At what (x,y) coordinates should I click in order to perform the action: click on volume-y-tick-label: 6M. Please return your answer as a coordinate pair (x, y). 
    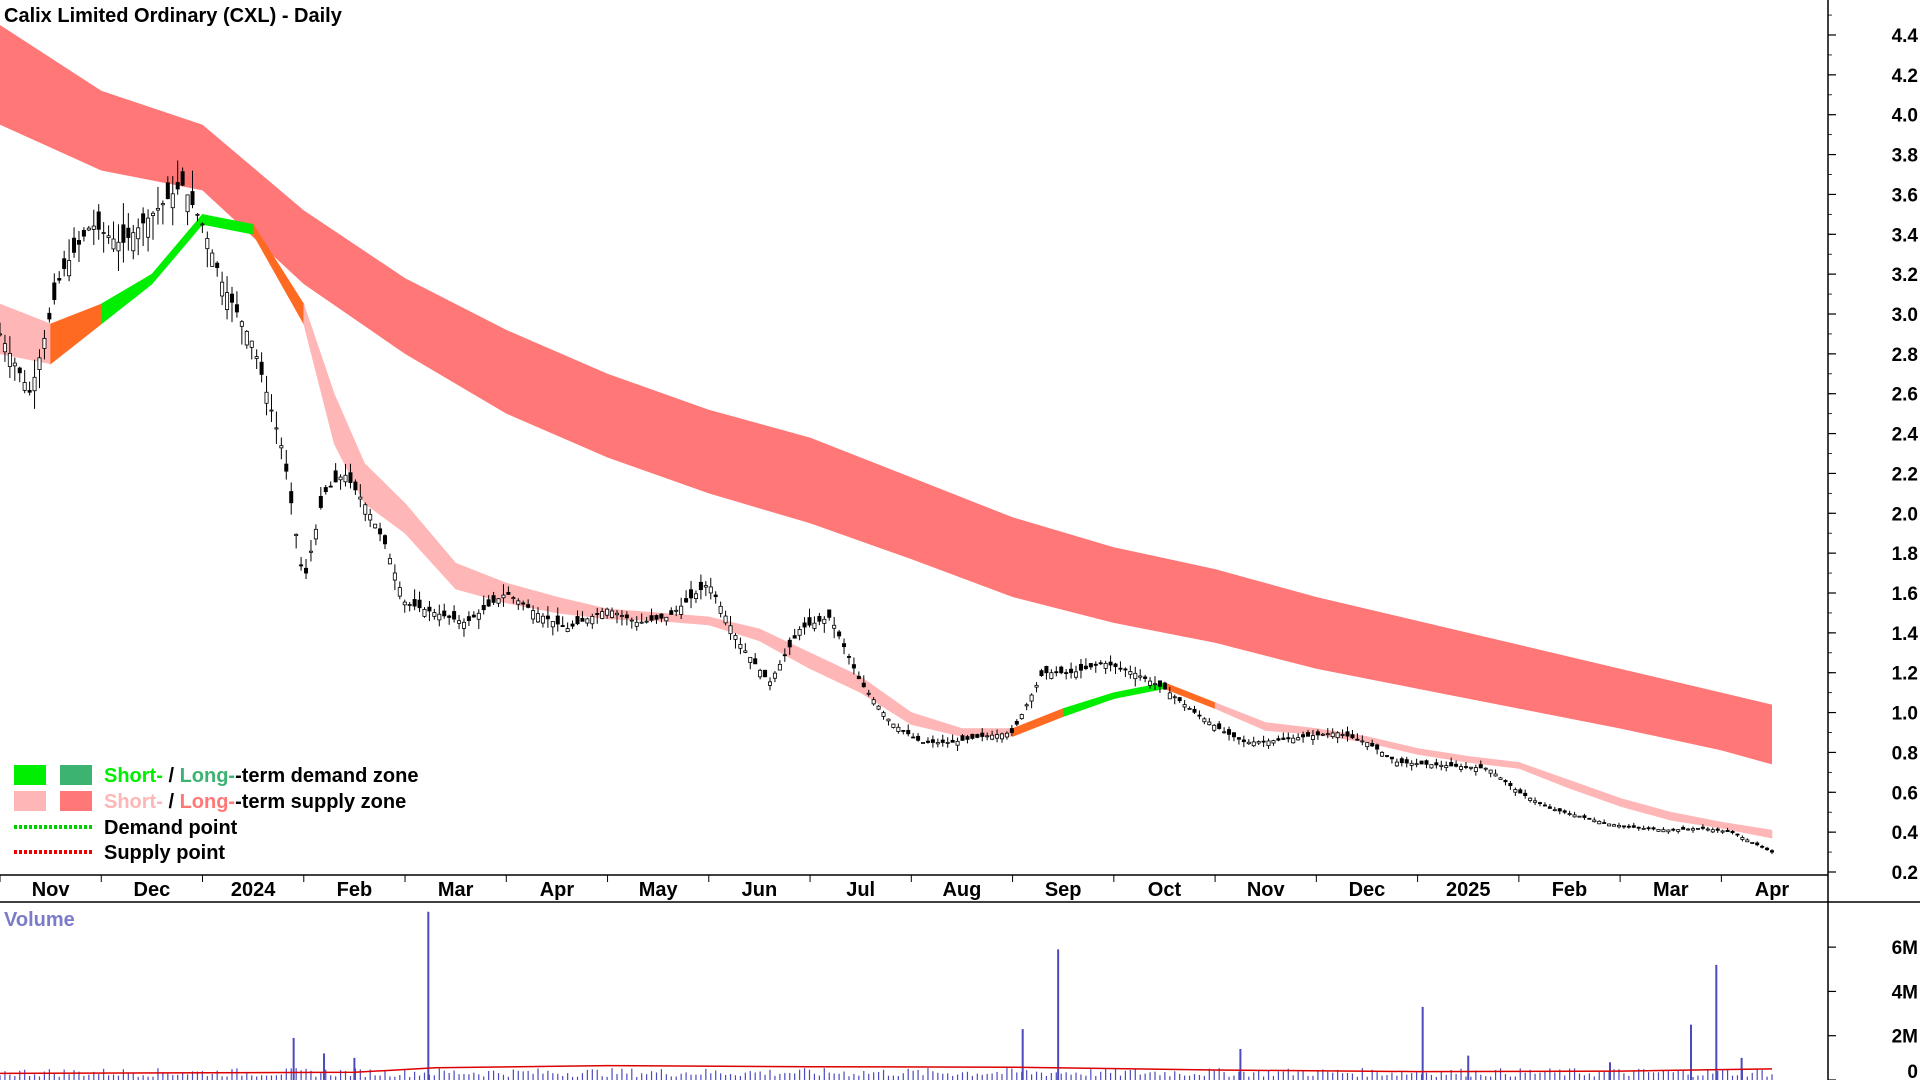
    Looking at the image, I should click on (1905, 948).